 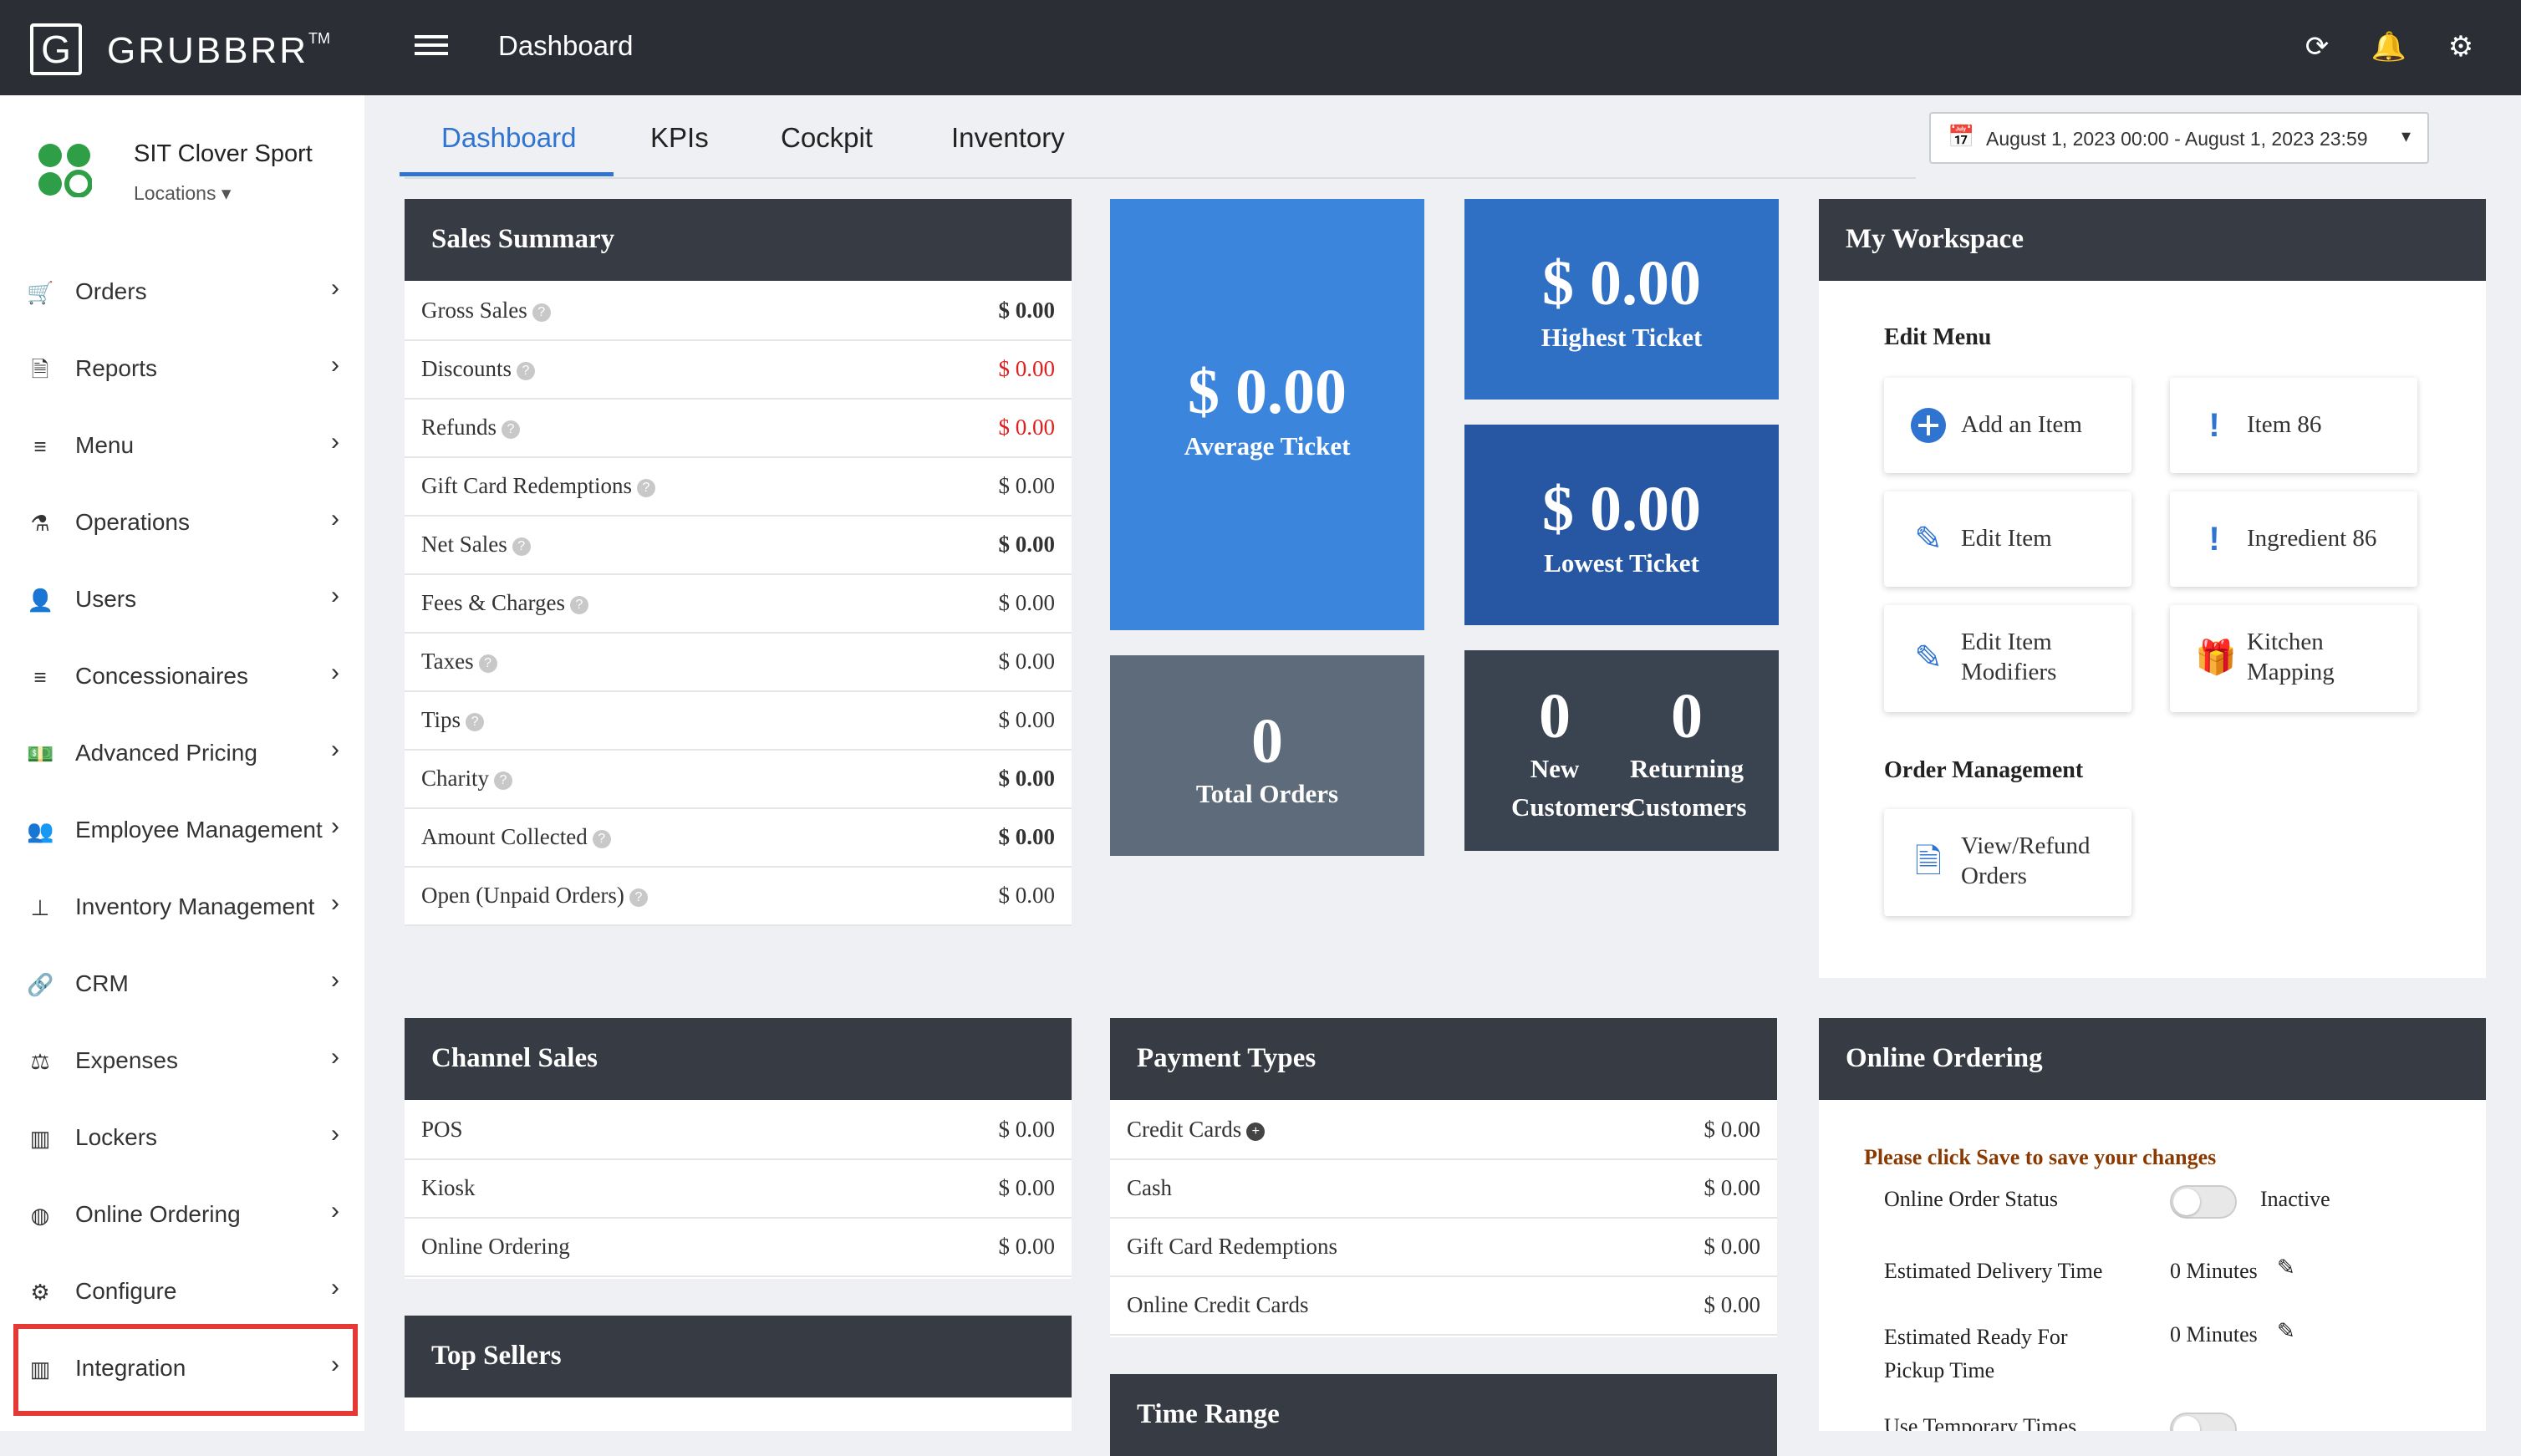 What do you see at coordinates (182, 523) in the screenshot?
I see `sidebar-item-operations: ⚗ Operations ›` at bounding box center [182, 523].